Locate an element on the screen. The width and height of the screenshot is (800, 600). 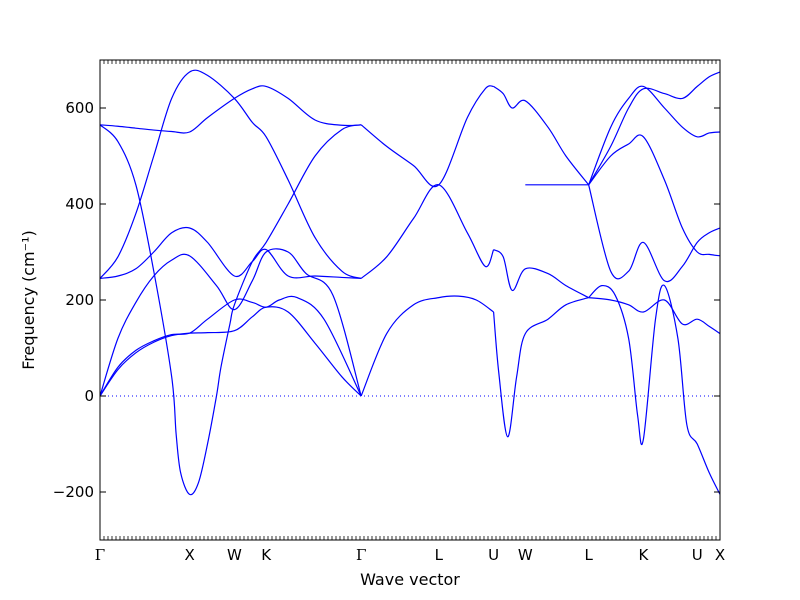
y-axis-label: Frequency (cm⁻¹) is located at coordinates (28, 299).